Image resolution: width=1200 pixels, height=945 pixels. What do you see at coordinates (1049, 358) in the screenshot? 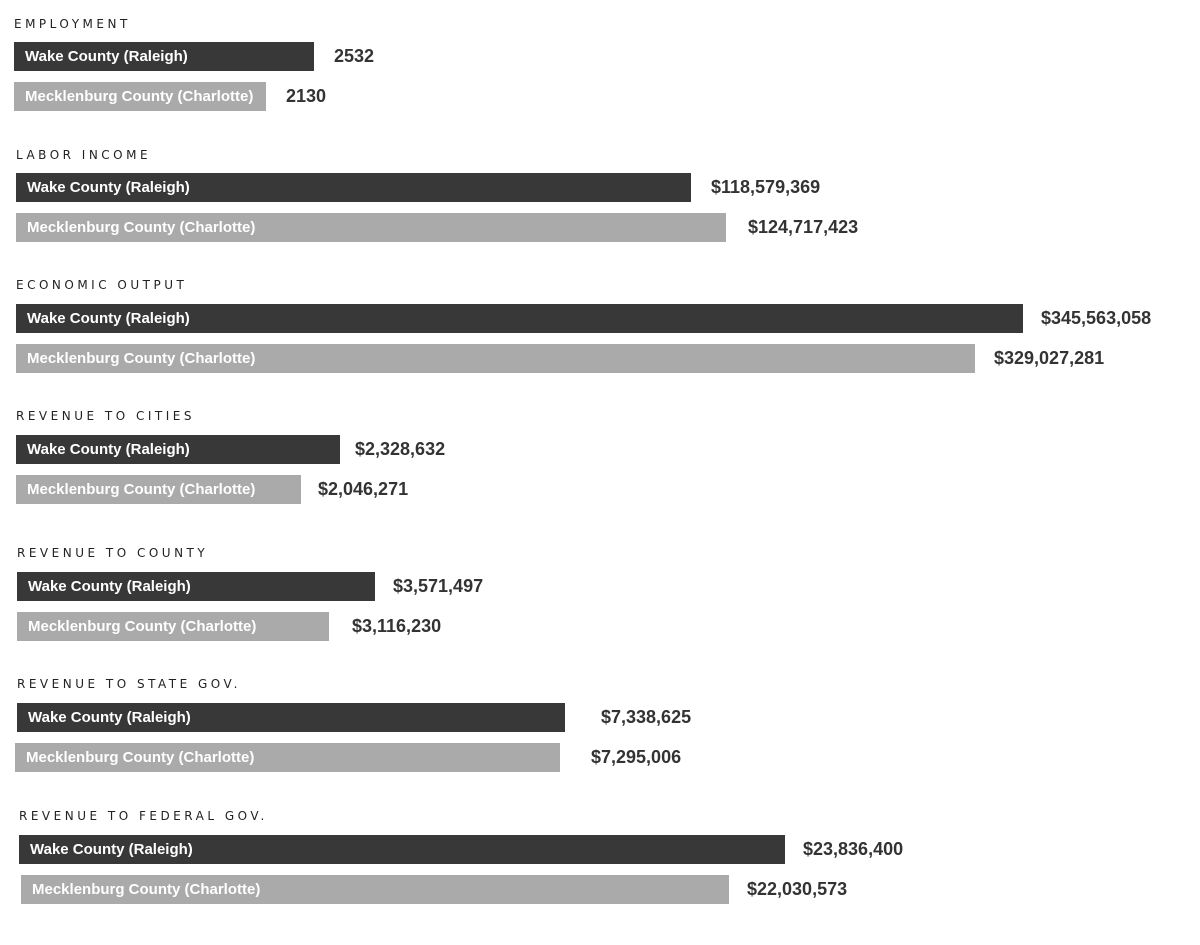
I see `bar-value-label: $329,027,281` at bounding box center [1049, 358].